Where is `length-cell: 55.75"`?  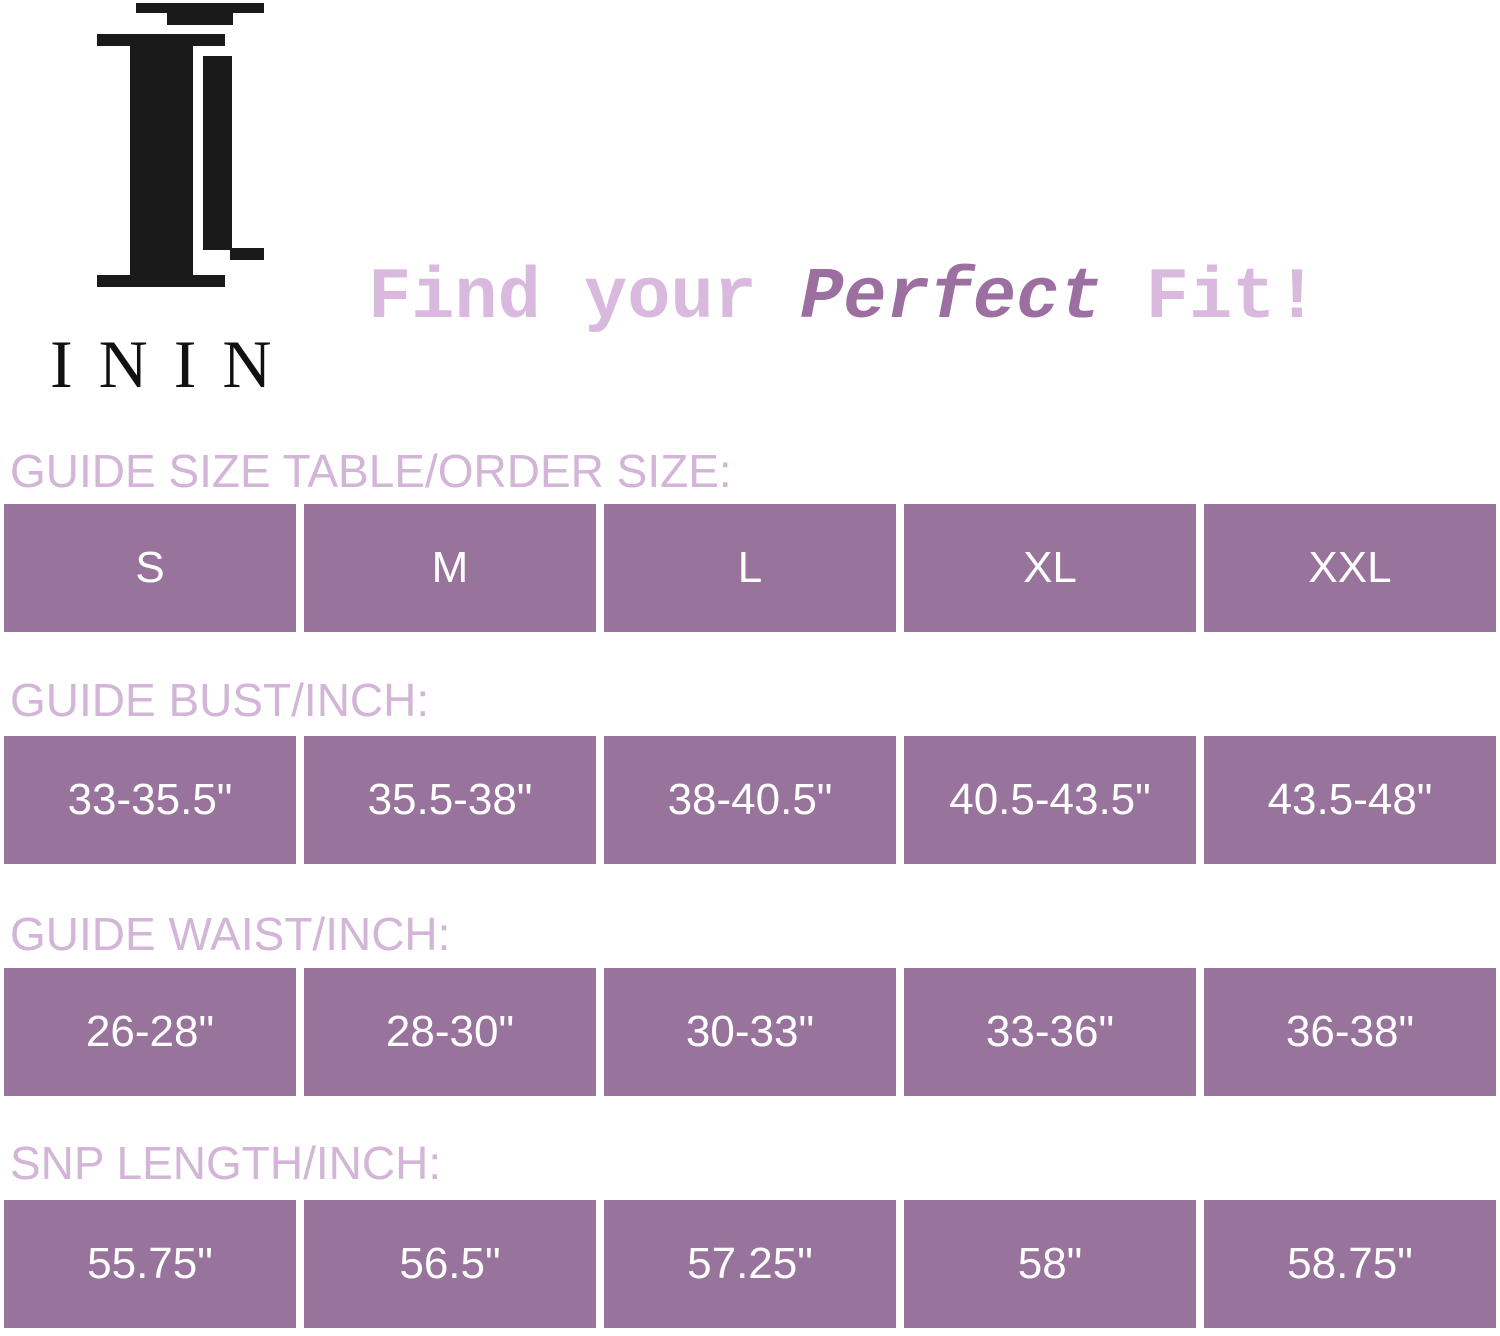
length-cell: 55.75" is located at coordinates (150, 1264).